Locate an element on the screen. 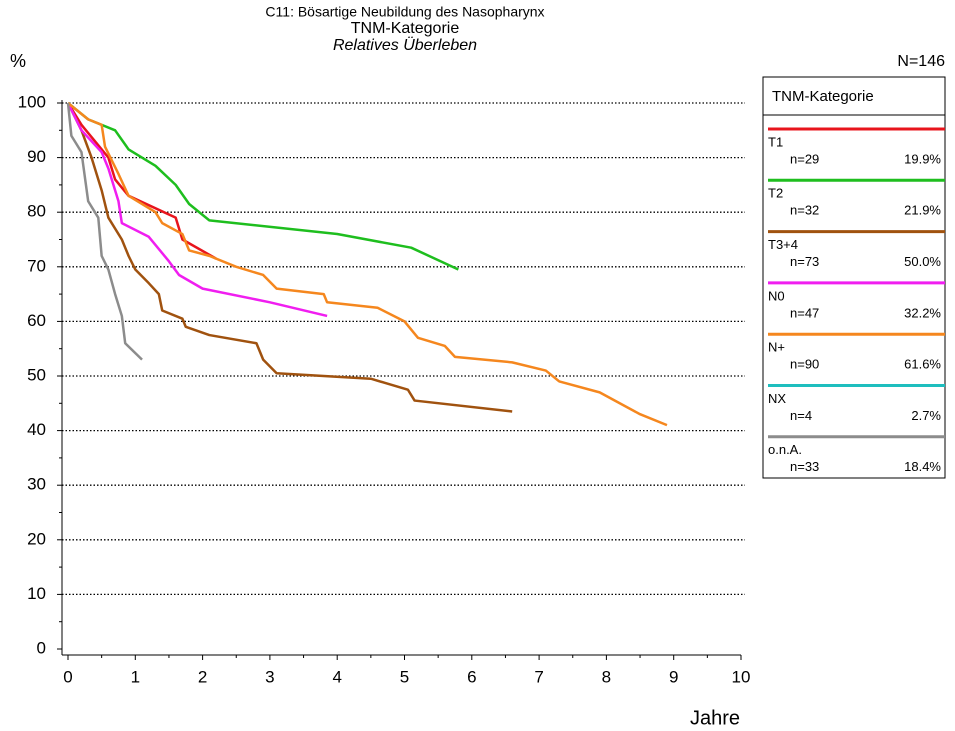 The image size is (955, 731). x-tick-label: 8 is located at coordinates (606, 676).